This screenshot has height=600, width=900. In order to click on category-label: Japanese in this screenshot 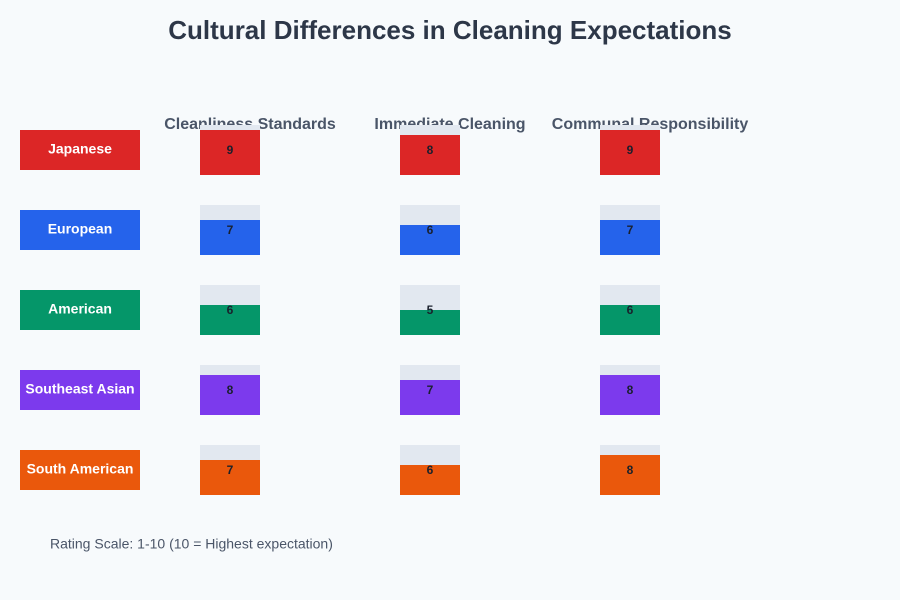, I will do `click(80, 149)`.